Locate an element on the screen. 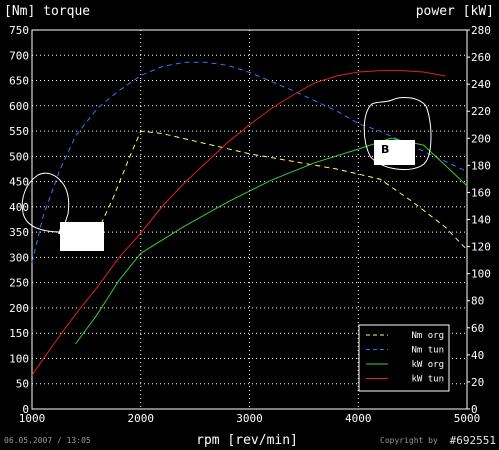  annotation-a: A is located at coordinates (62, 211).